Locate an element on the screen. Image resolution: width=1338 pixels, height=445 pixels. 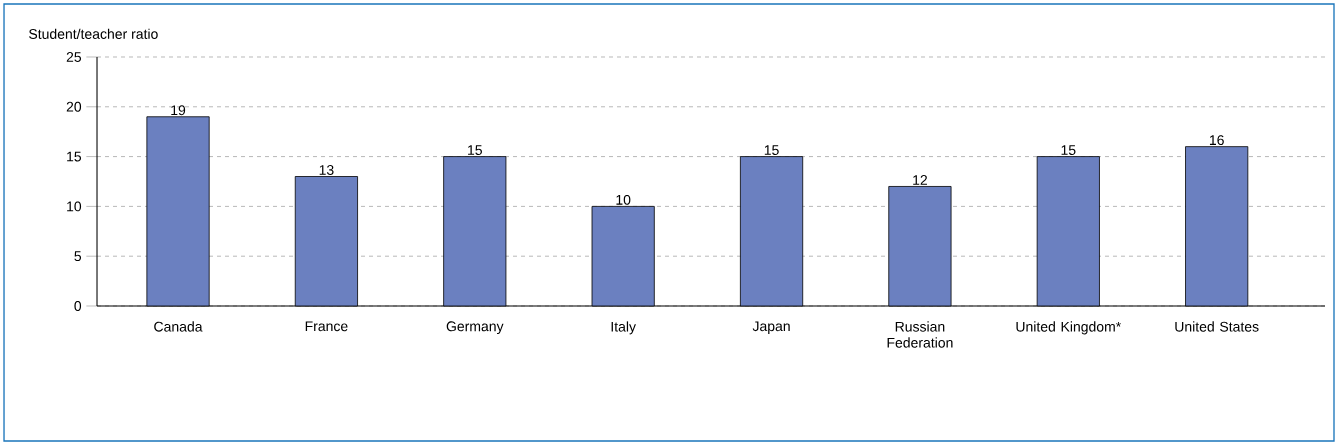
x-tick-label: Canada is located at coordinates (178, 326).